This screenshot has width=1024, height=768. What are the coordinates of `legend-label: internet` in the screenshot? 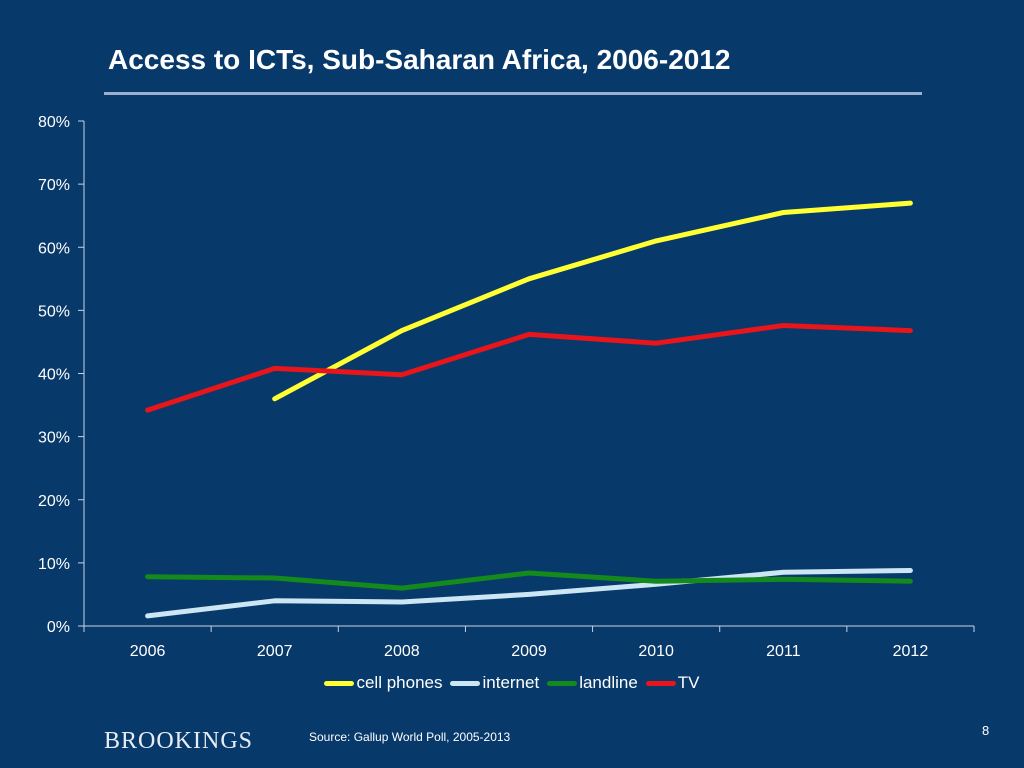 It's located at (511, 682).